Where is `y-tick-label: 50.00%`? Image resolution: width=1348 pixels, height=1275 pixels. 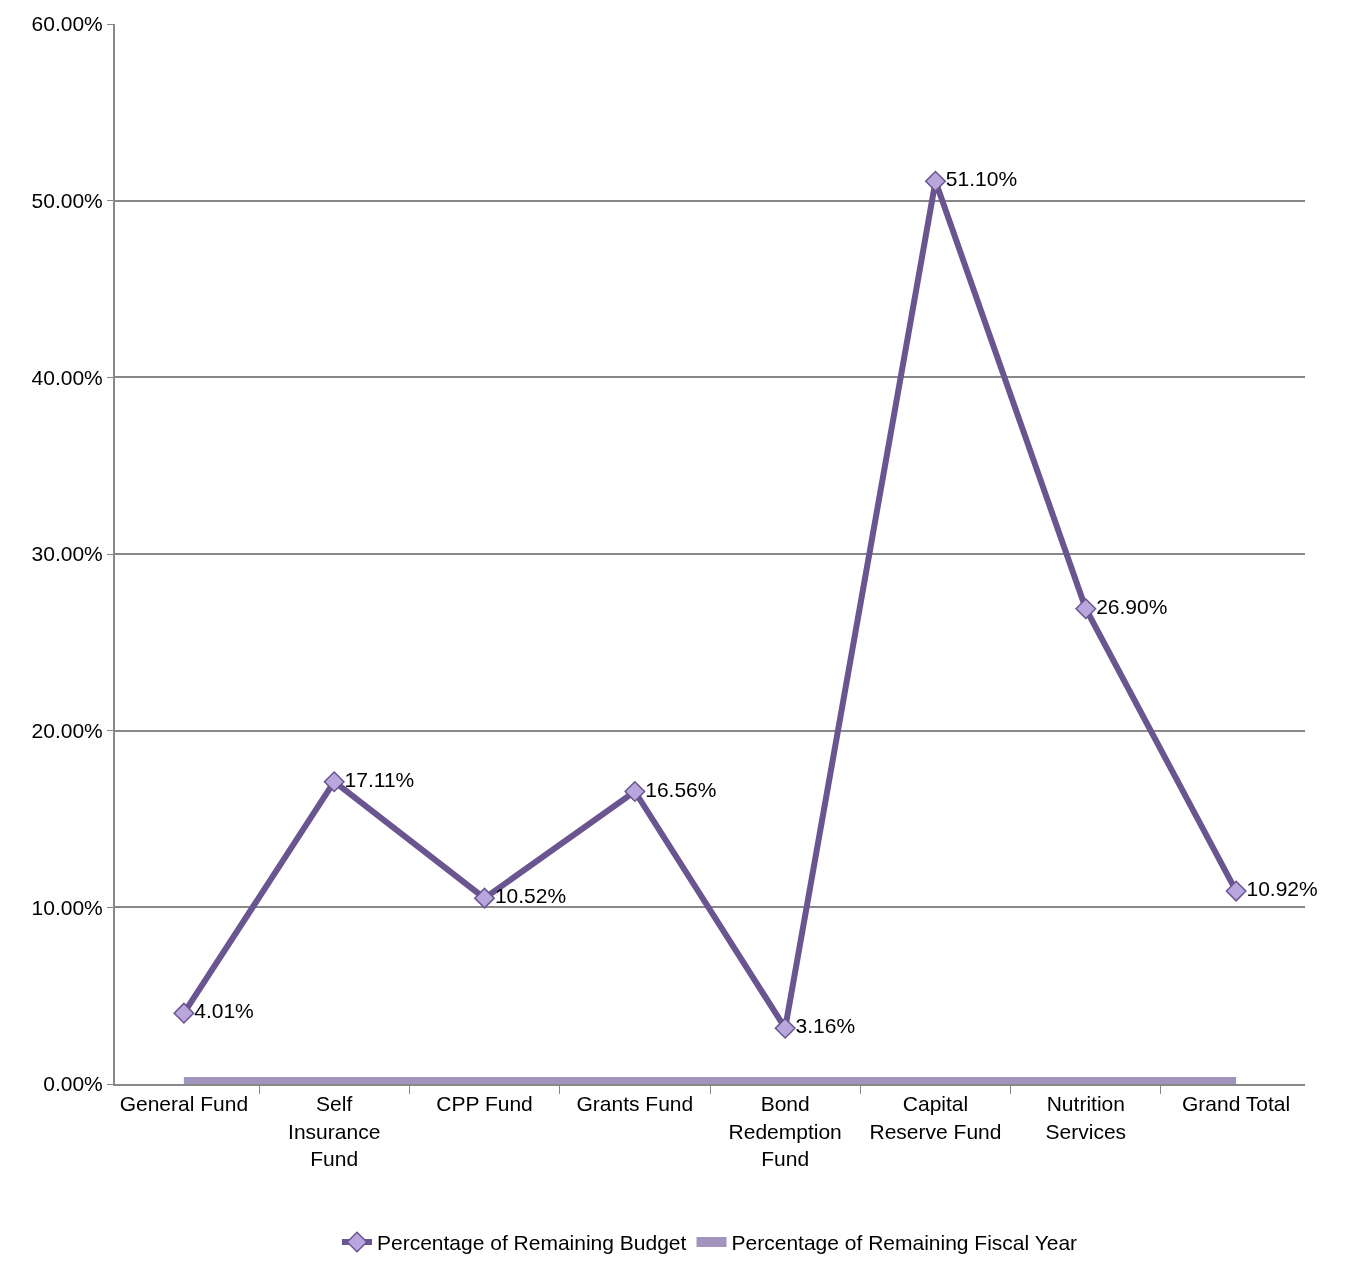
y-tick-label: 50.00% is located at coordinates (67, 201).